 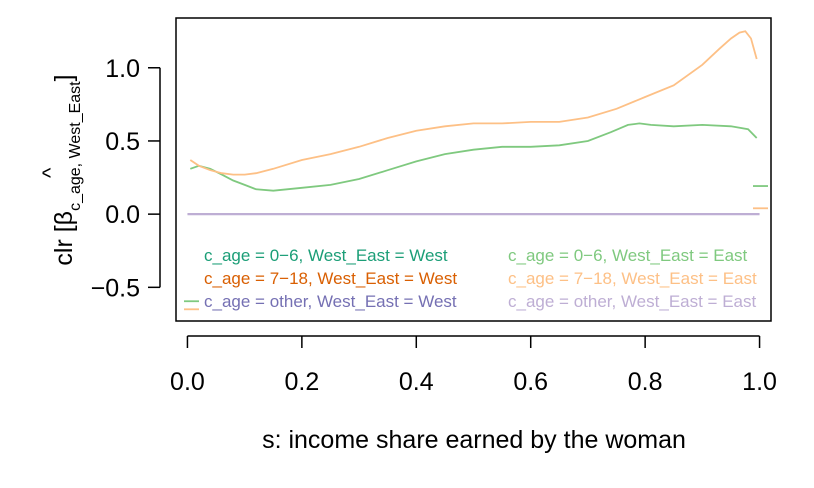 What do you see at coordinates (628, 255) in the screenshot?
I see `legend-entry-right-0: c_age = 0−6, West_East = East` at bounding box center [628, 255].